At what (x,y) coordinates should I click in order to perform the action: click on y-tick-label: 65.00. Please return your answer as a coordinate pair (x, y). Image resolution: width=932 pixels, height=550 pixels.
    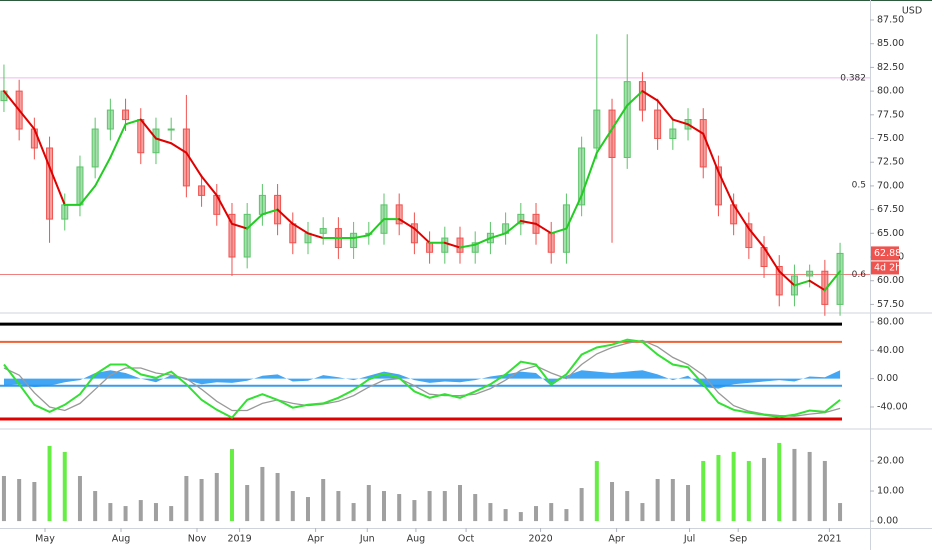
    Looking at the image, I should click on (890, 233).